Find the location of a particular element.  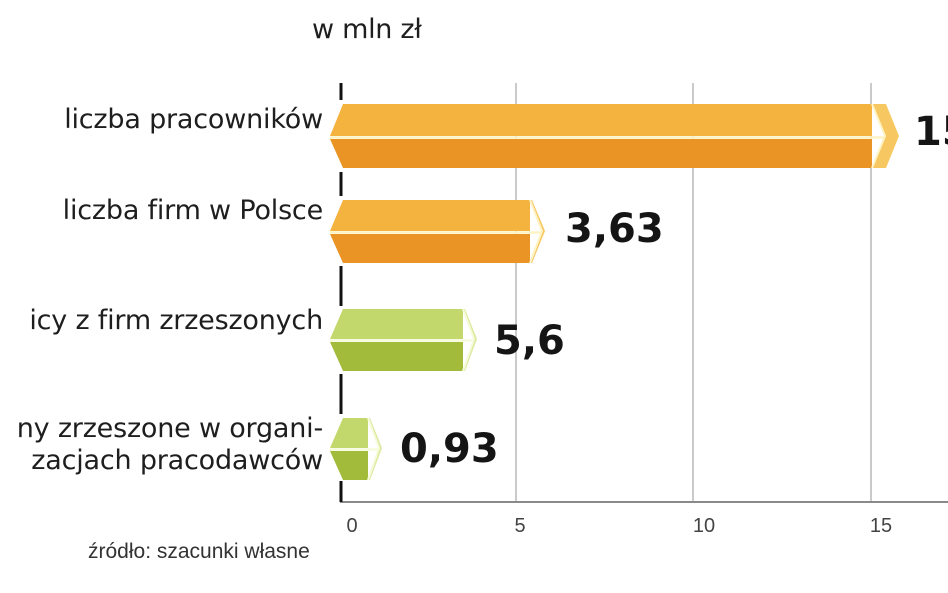

x-tick-15: 15 is located at coordinates (881, 526).